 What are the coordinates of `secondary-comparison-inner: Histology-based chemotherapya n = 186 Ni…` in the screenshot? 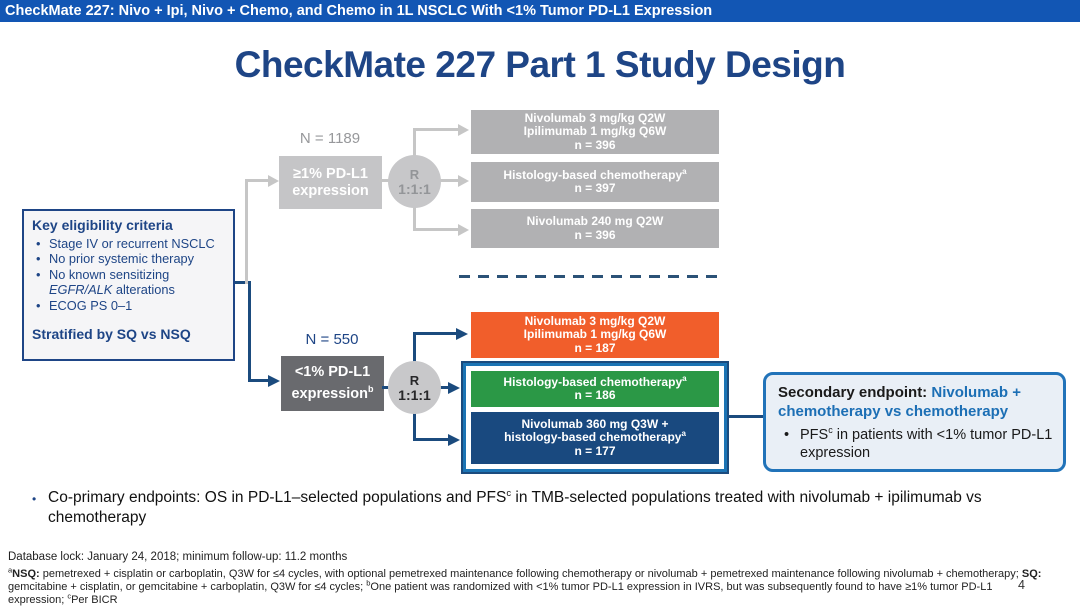 It's located at (595, 417).